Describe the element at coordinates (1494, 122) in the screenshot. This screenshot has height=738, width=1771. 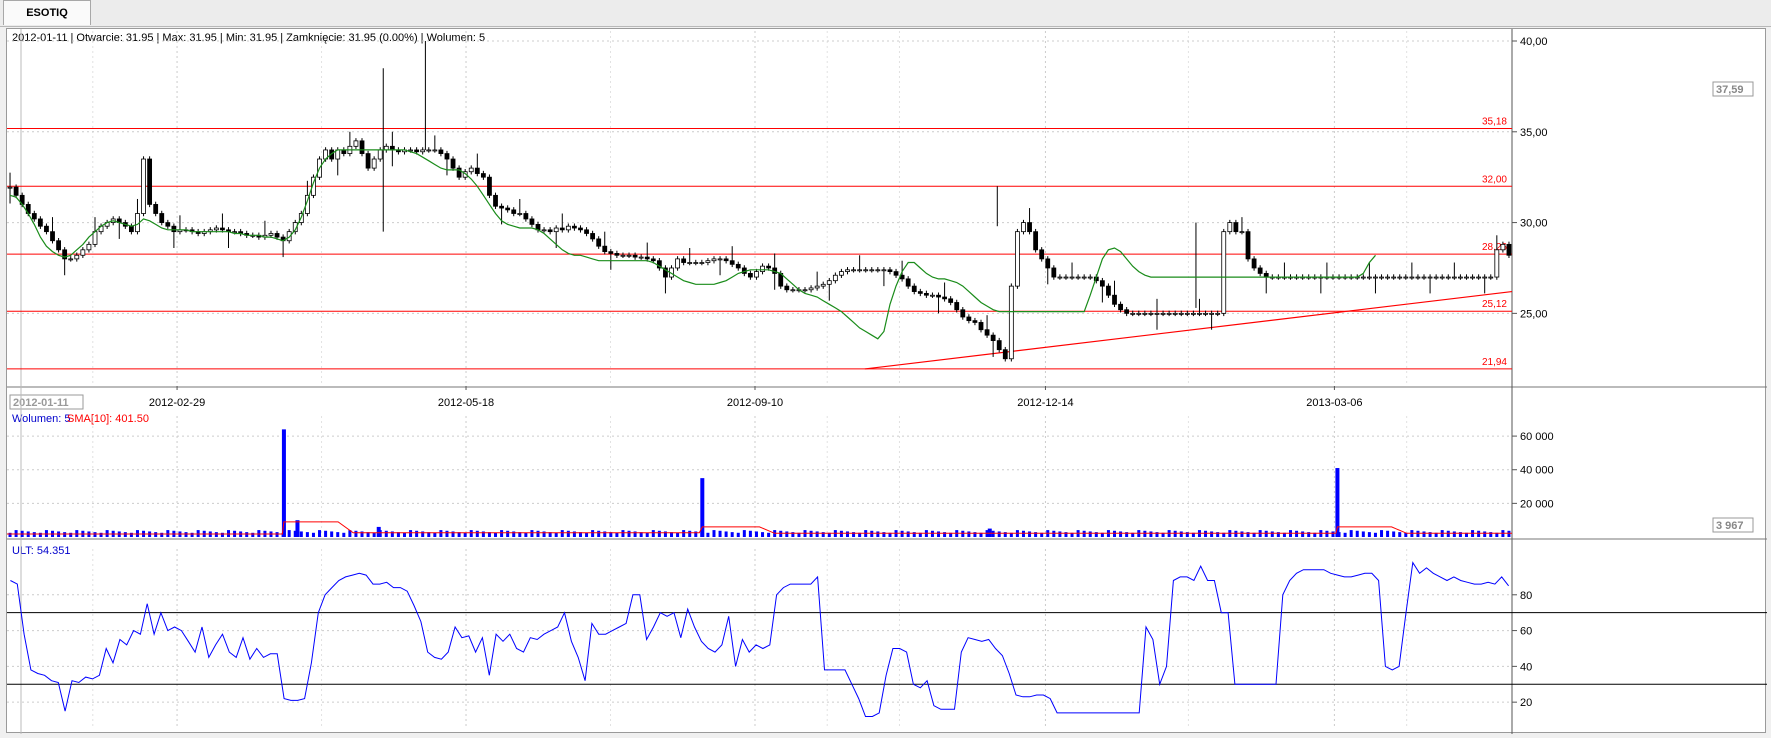
I see `level-label: 35,18` at that location.